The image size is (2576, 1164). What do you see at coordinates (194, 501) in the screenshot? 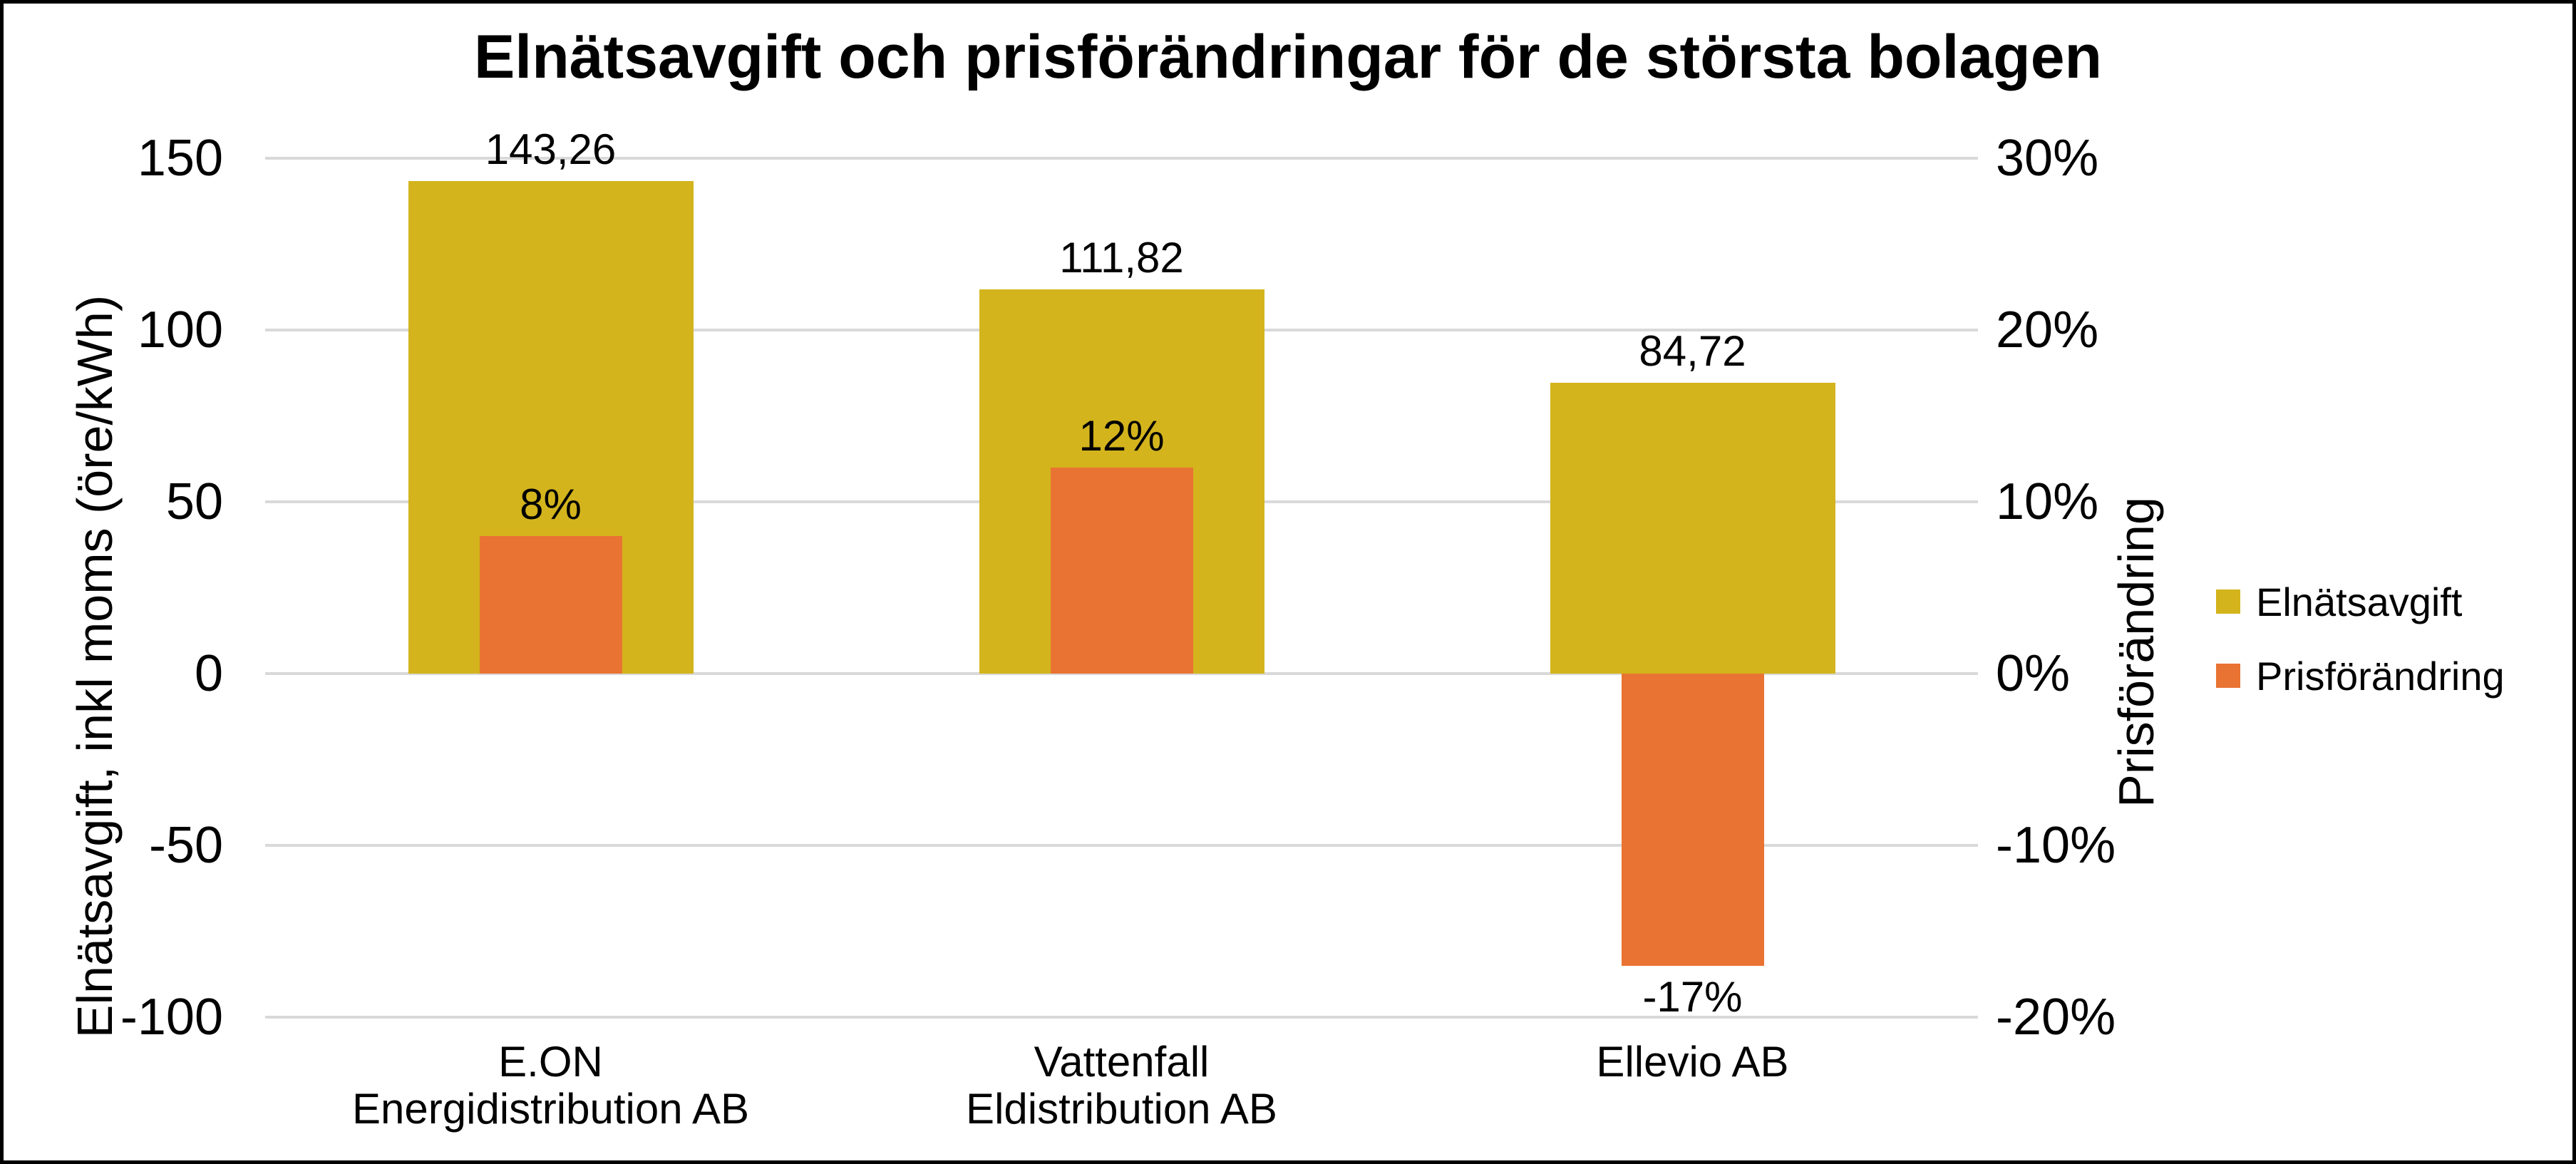
I see `left-axis-tick: 50` at bounding box center [194, 501].